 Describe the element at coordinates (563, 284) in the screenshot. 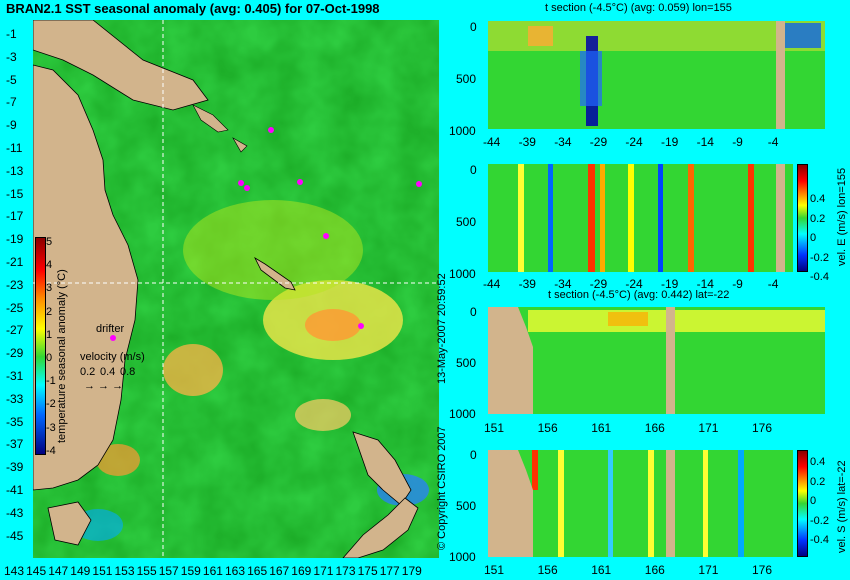

I see `panel2-xtick: -34` at that location.